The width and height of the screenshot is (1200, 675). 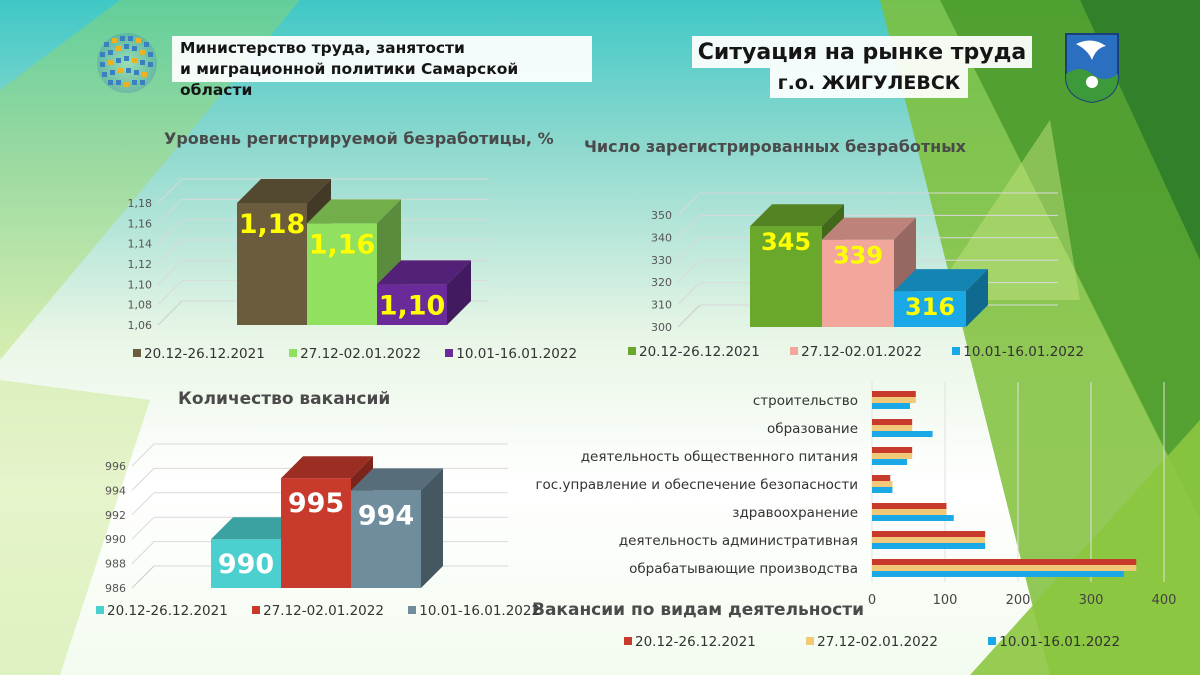 What do you see at coordinates (661, 327) in the screenshot?
I see `y-tick-label: 300` at bounding box center [661, 327].